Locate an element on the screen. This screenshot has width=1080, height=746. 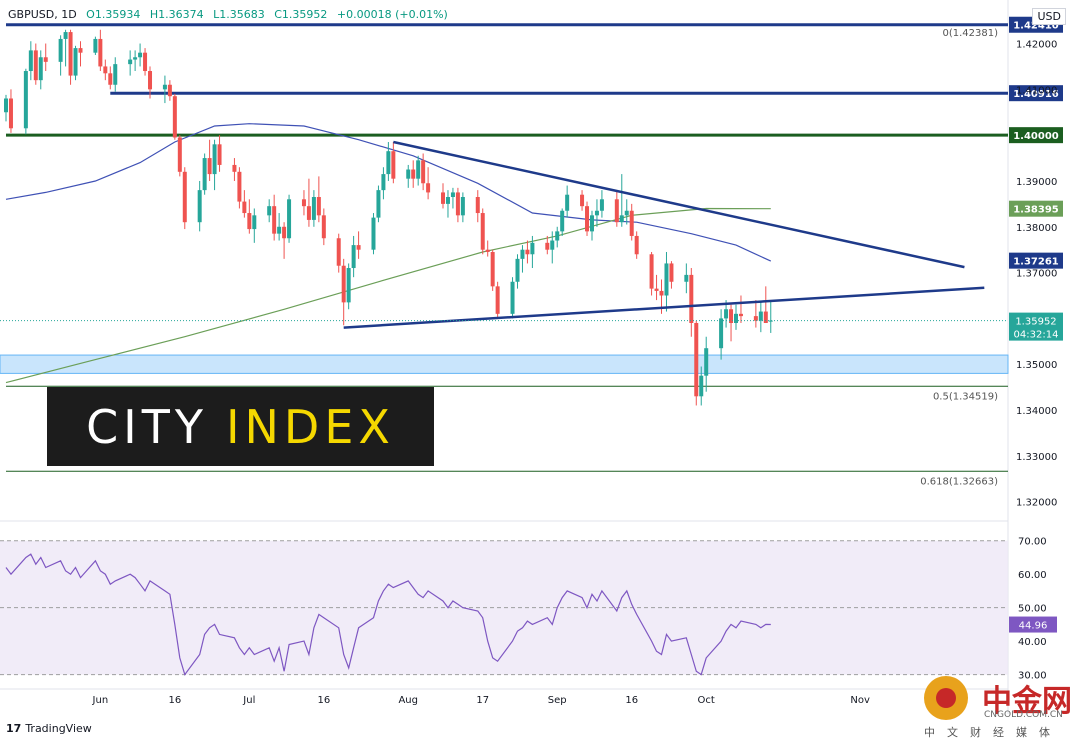
ma-price-tag is located at coordinates (1036, 208).